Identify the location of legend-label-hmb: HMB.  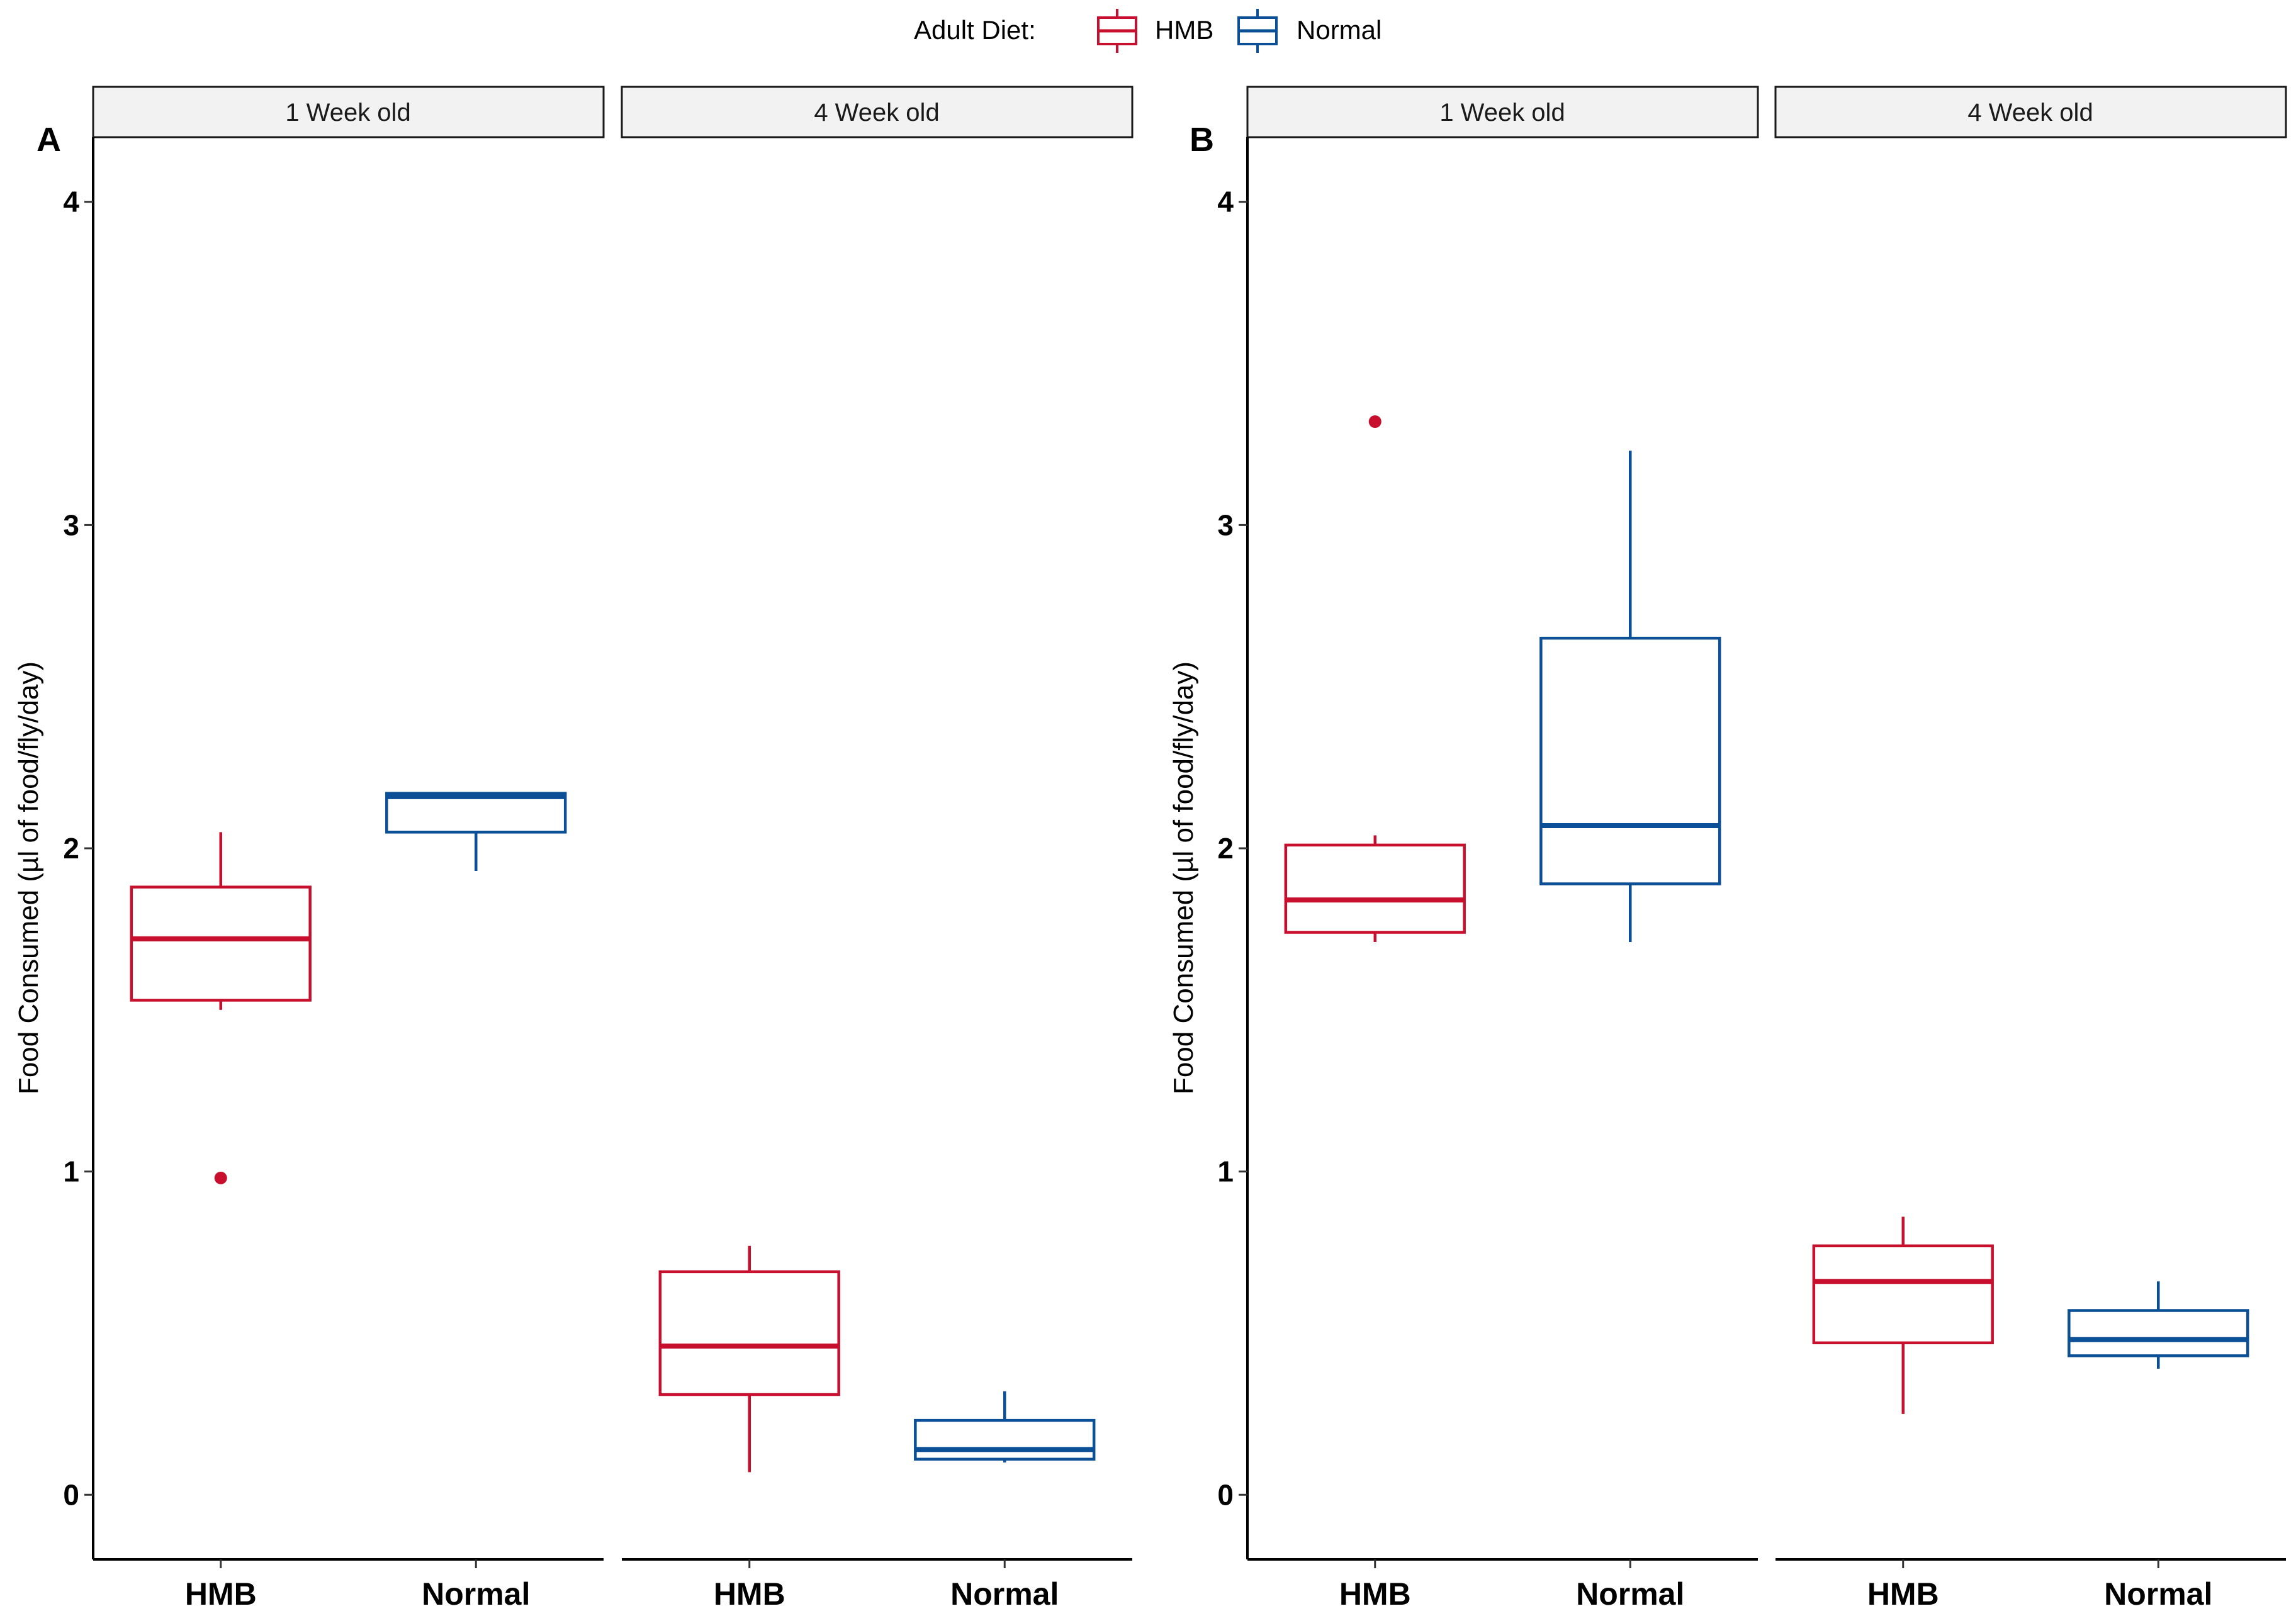
(1184, 30).